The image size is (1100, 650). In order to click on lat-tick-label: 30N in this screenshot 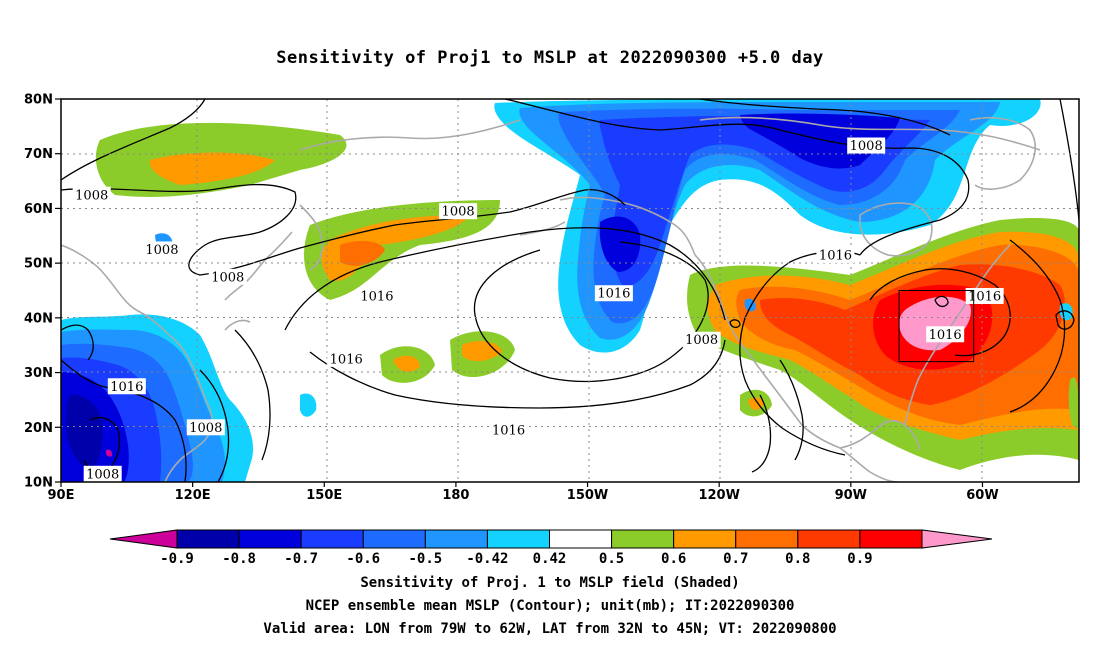, I will do `click(38, 373)`.